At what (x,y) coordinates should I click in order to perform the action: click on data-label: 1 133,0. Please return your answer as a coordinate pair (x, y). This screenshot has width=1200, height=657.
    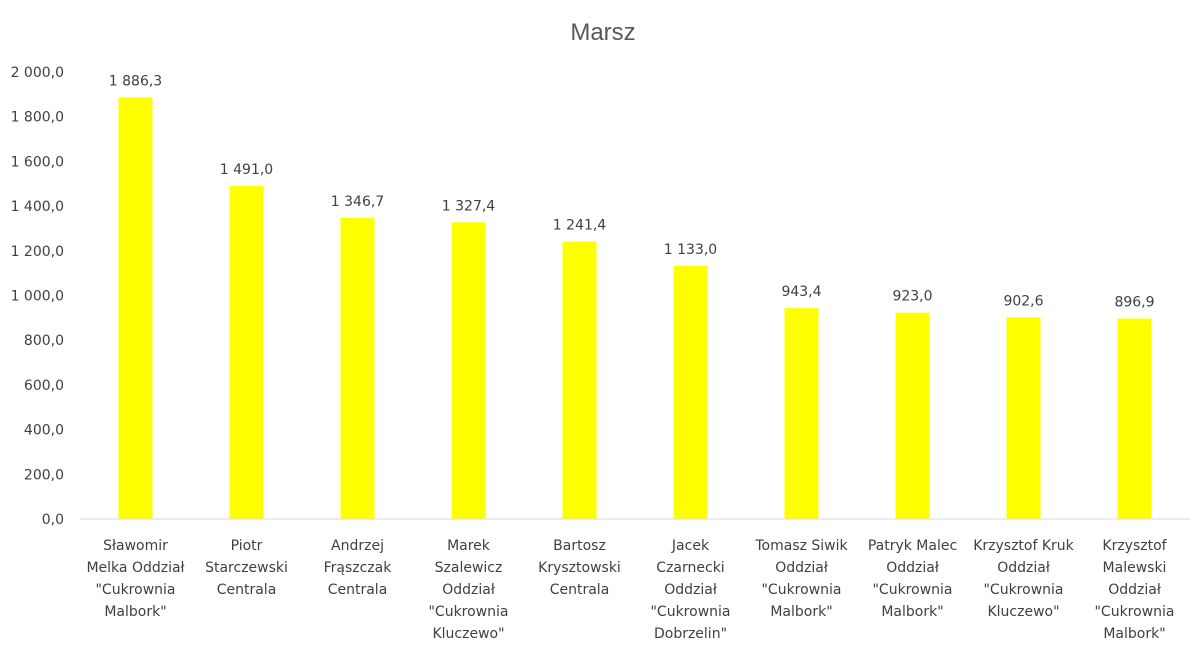
    Looking at the image, I should click on (690, 250).